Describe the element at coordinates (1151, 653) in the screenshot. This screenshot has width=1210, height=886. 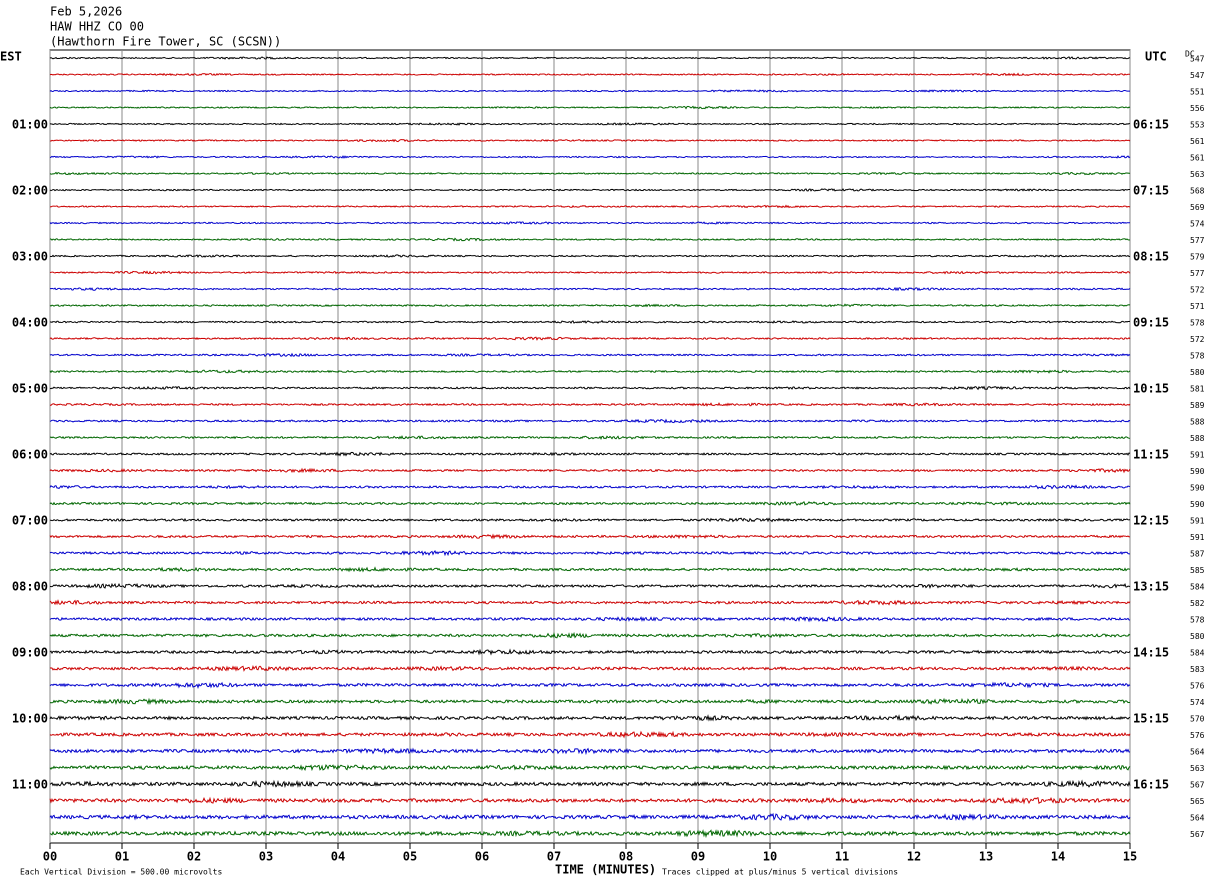
I see `right-time: 14:15` at that location.